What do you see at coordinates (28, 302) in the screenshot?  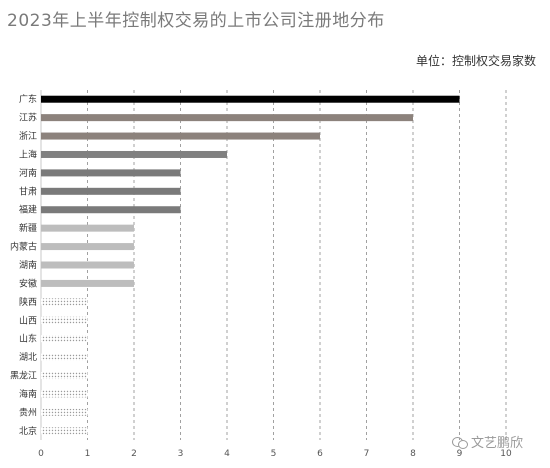 I see `category-label: 陕西` at bounding box center [28, 302].